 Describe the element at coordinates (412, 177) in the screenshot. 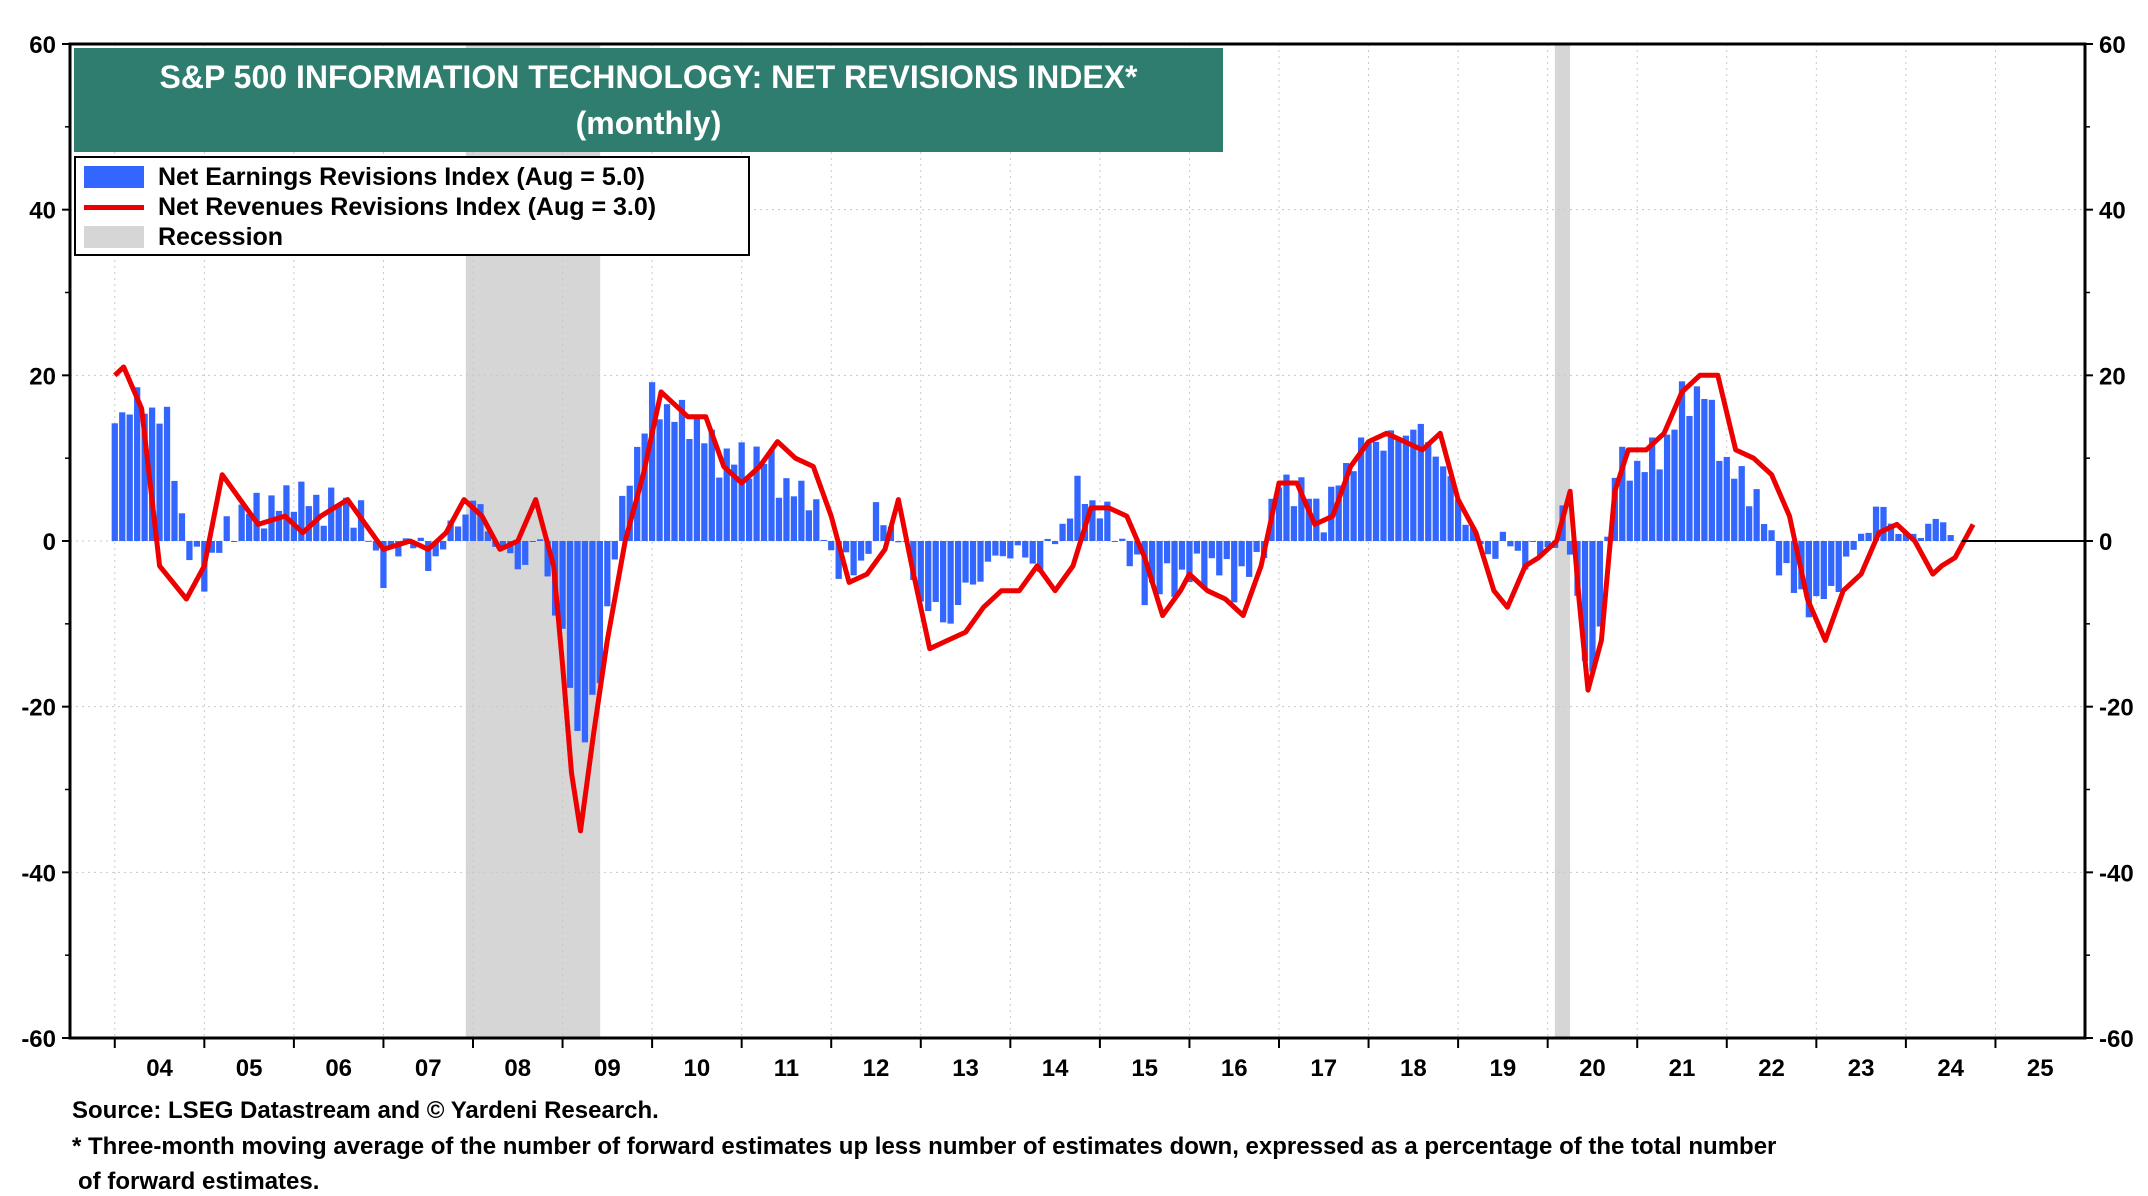

I see `legend-item-earnings: Net Earnings Revisions Index (Aug = 5.0)` at that location.